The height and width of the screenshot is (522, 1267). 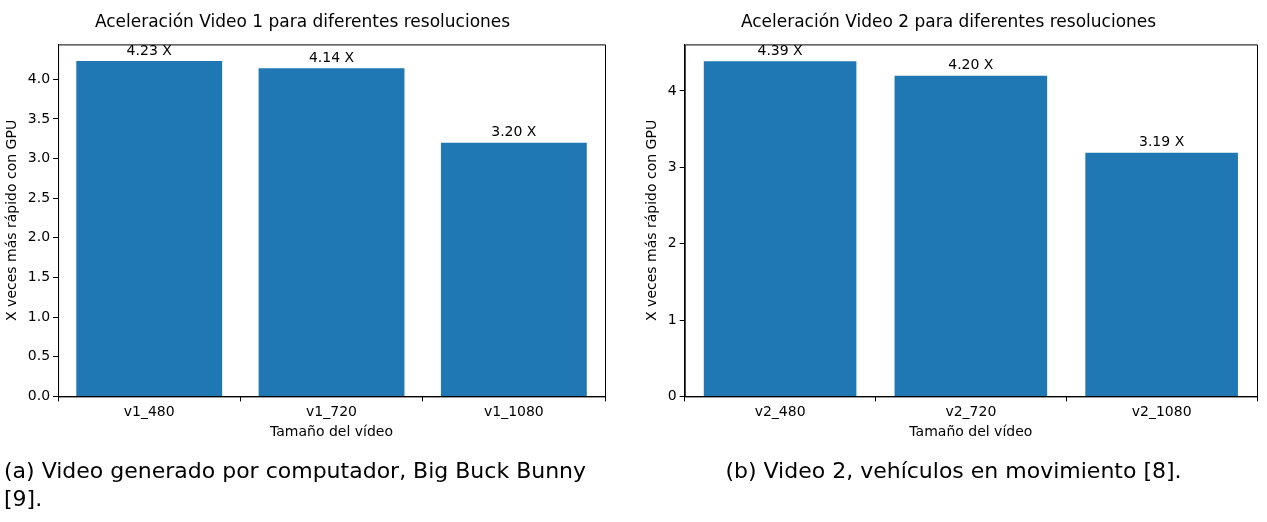 What do you see at coordinates (39, 315) in the screenshot?
I see `y-tick-label: 1.0` at bounding box center [39, 315].